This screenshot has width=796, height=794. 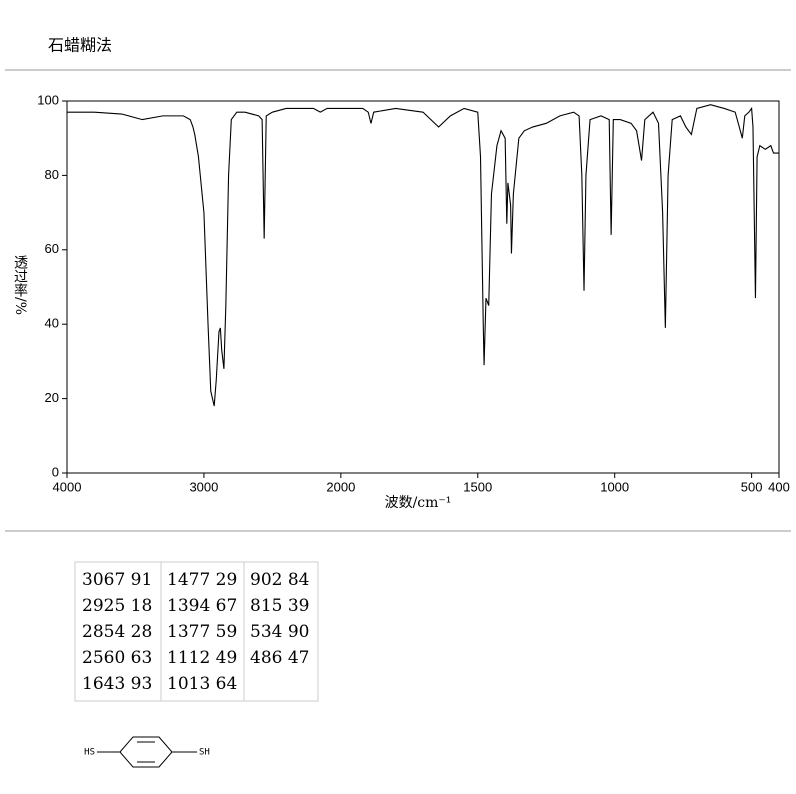 I want to click on transmittance: 90, so click(x=299, y=632).